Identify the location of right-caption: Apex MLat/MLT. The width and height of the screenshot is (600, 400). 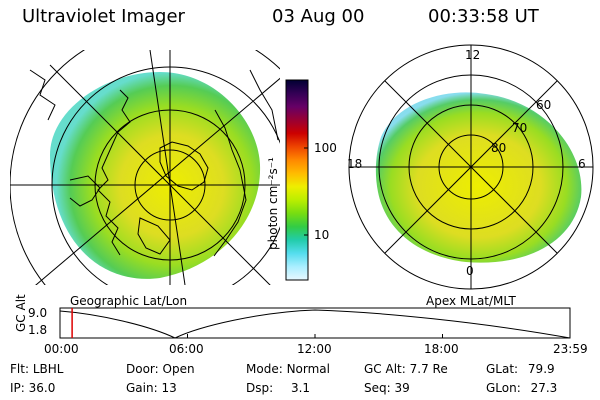
(471, 301).